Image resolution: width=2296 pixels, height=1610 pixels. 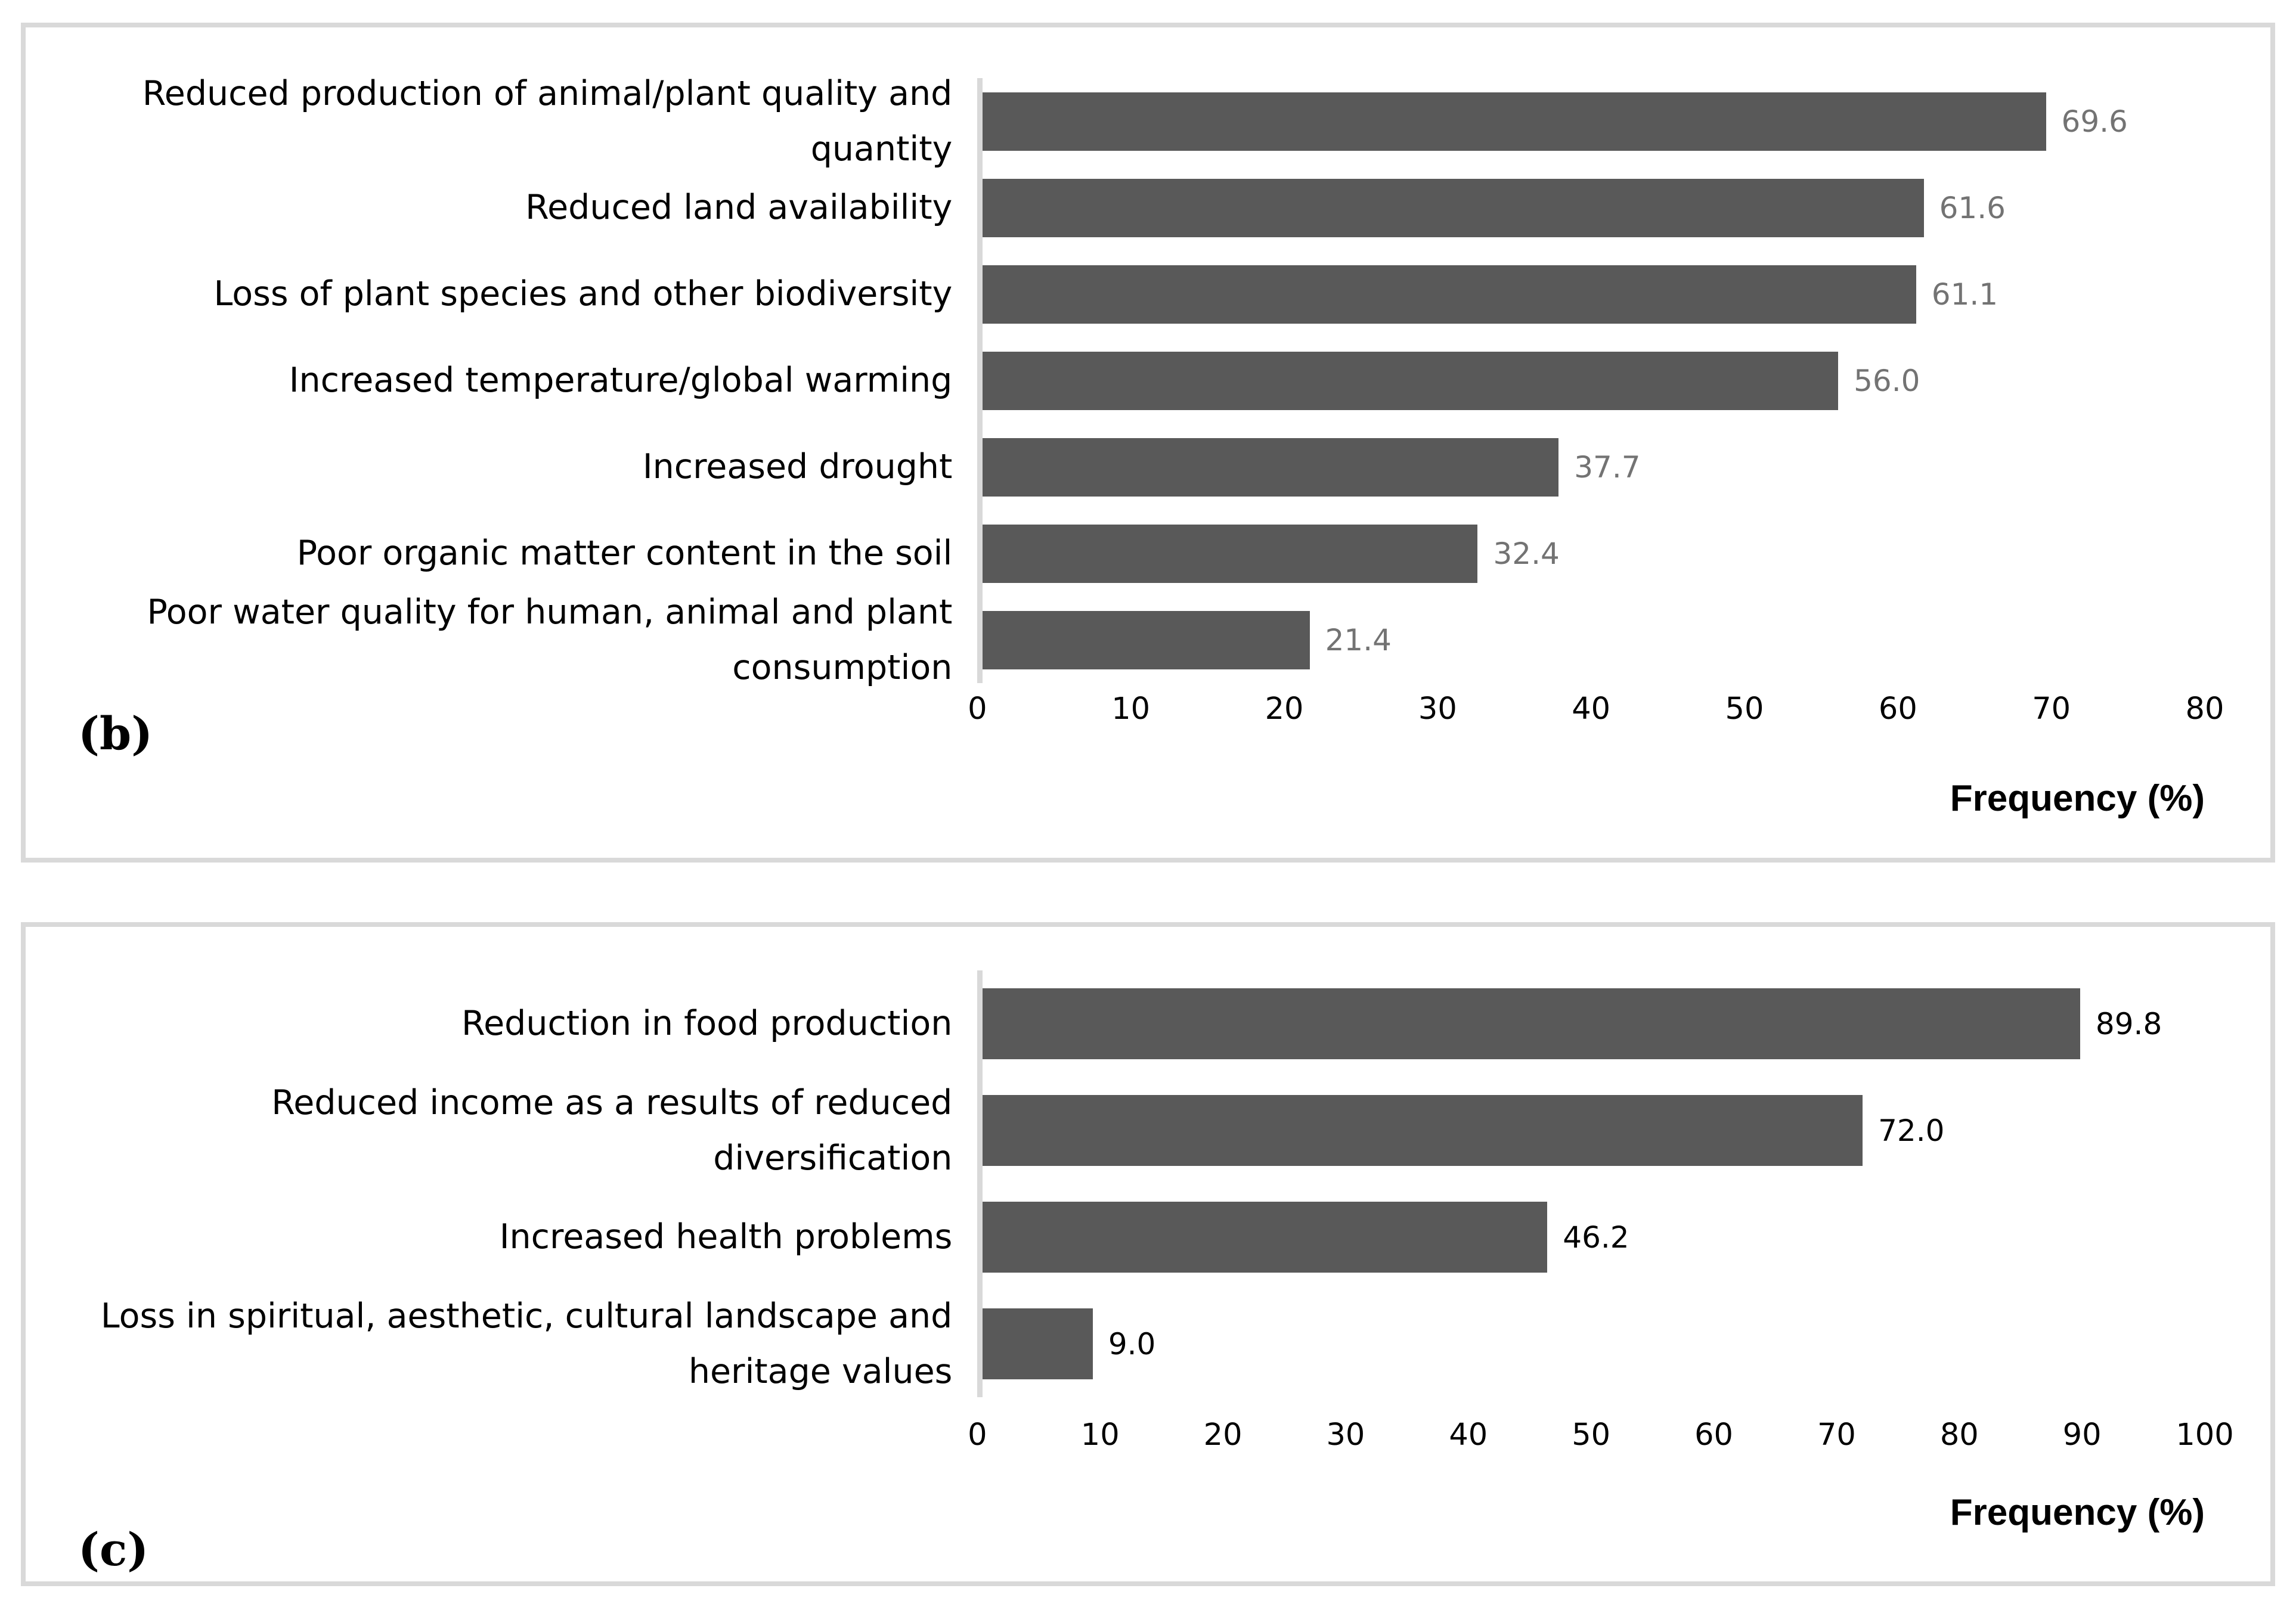 I want to click on bar-track: 61.6, so click(x=1591, y=208).